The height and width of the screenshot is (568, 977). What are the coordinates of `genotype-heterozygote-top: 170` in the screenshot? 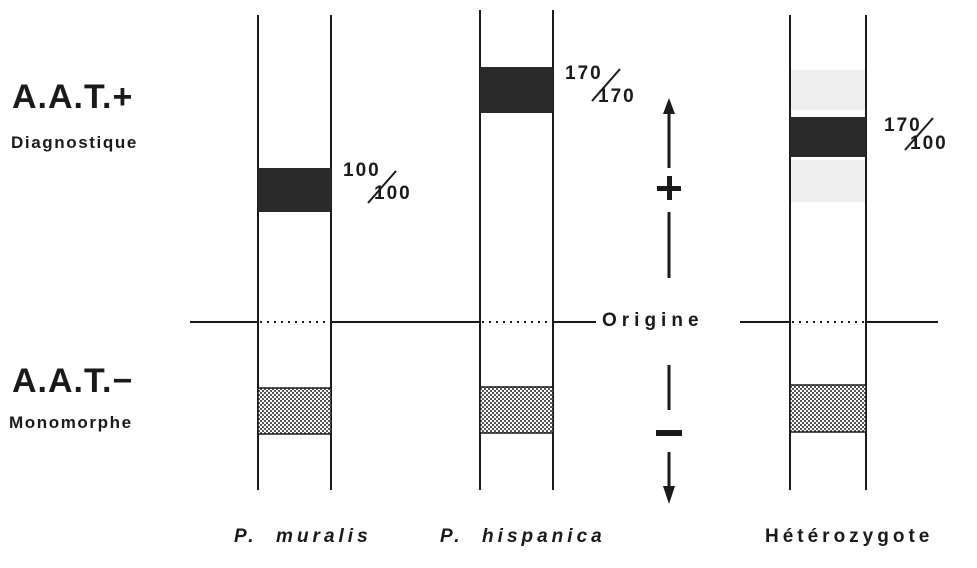 It's located at (903, 125).